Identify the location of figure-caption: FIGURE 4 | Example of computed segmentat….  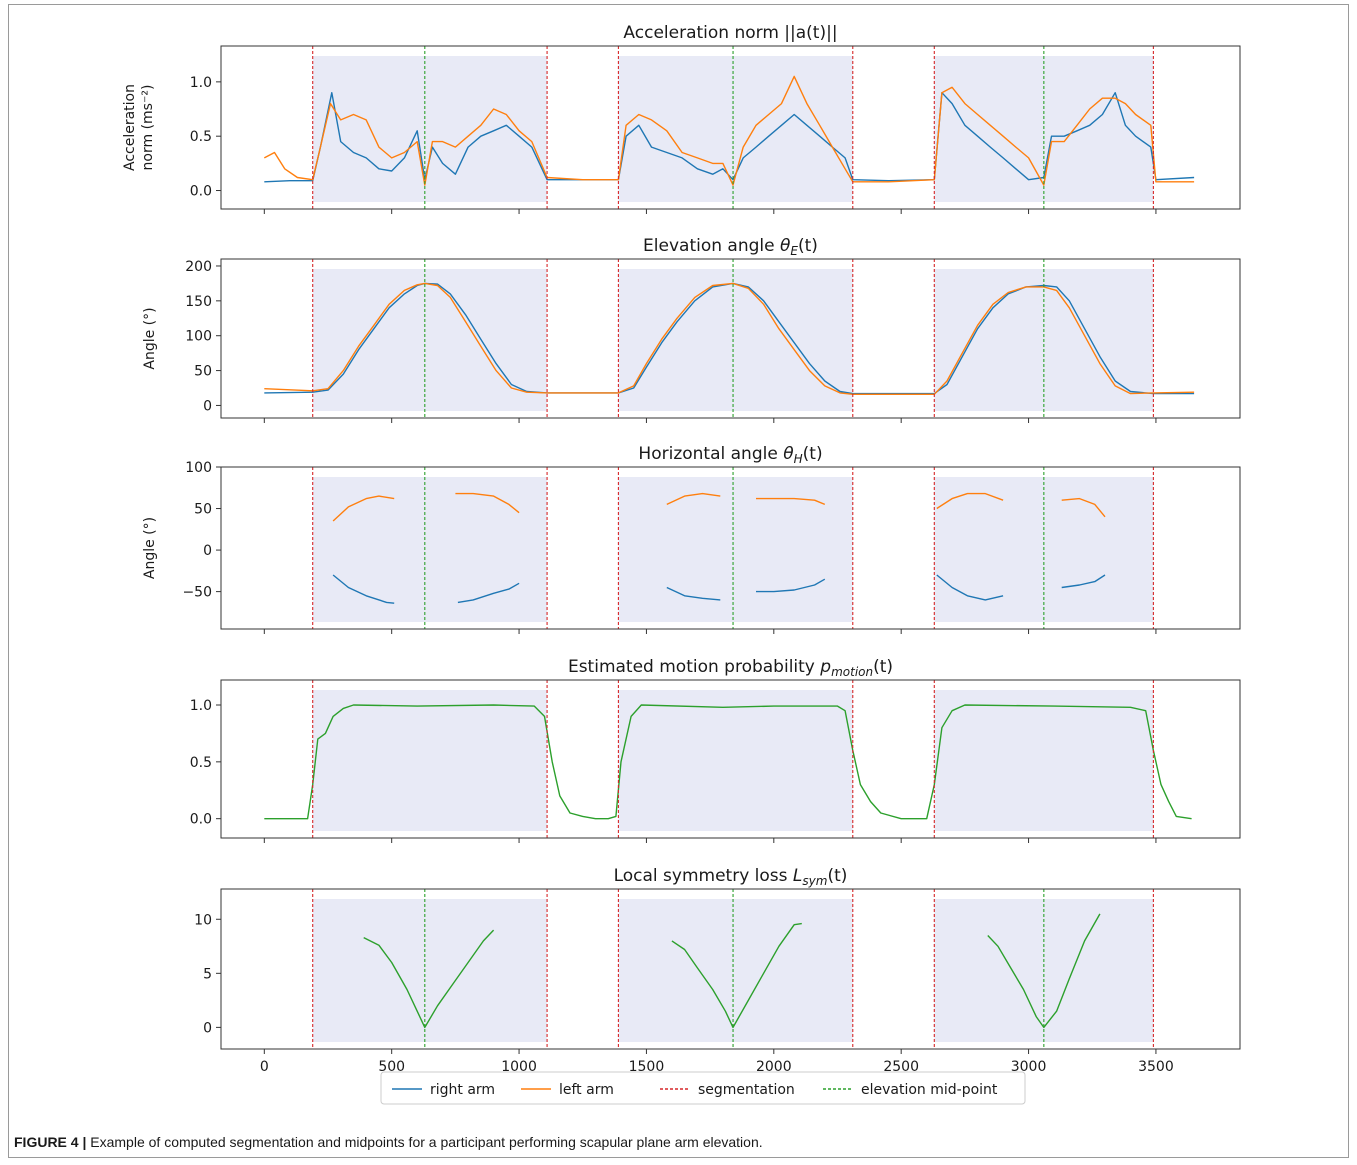
(388, 1142).